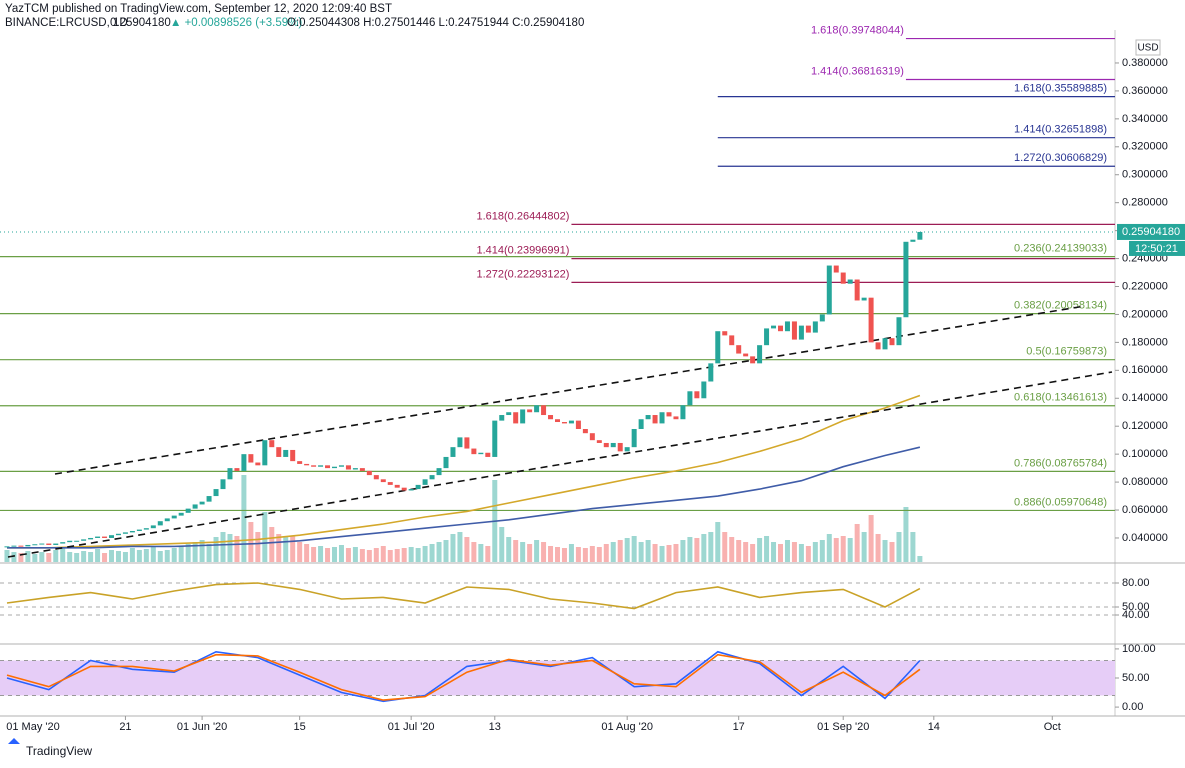 Image resolution: width=1185 pixels, height=768 pixels. I want to click on logo, so click(14, 741).